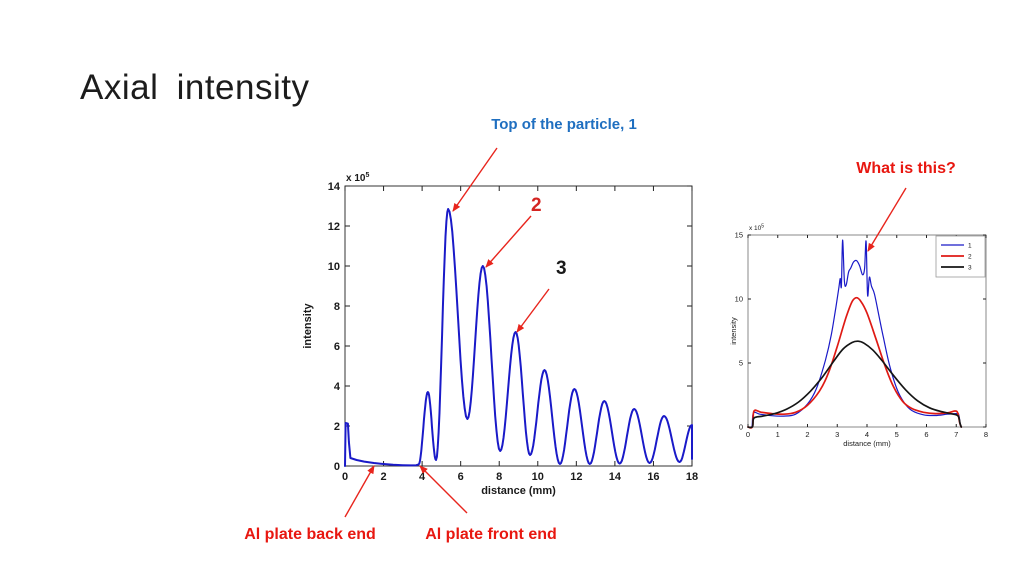 The image size is (1024, 576). Describe the element at coordinates (956, 434) in the screenshot. I see `x-tick-label: 7` at that location.